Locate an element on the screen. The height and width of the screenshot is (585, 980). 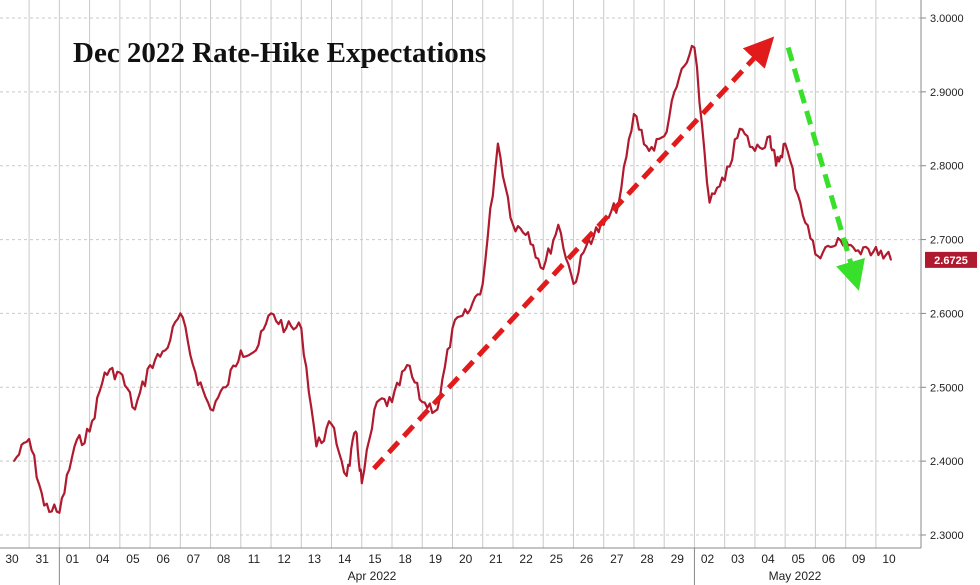
green-down-arrow is located at coordinates (825, 168).